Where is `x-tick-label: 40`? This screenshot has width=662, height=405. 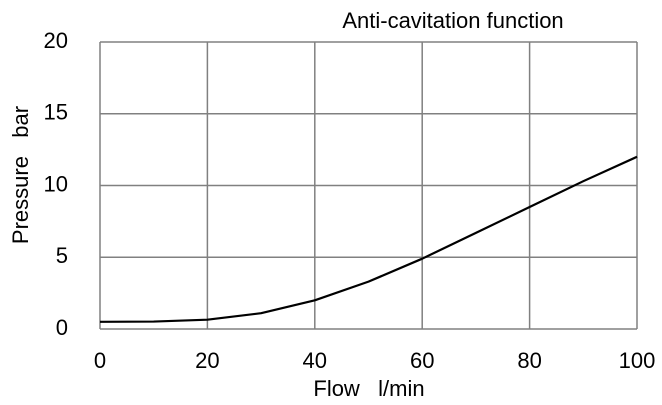 x-tick-label: 40 is located at coordinates (315, 360).